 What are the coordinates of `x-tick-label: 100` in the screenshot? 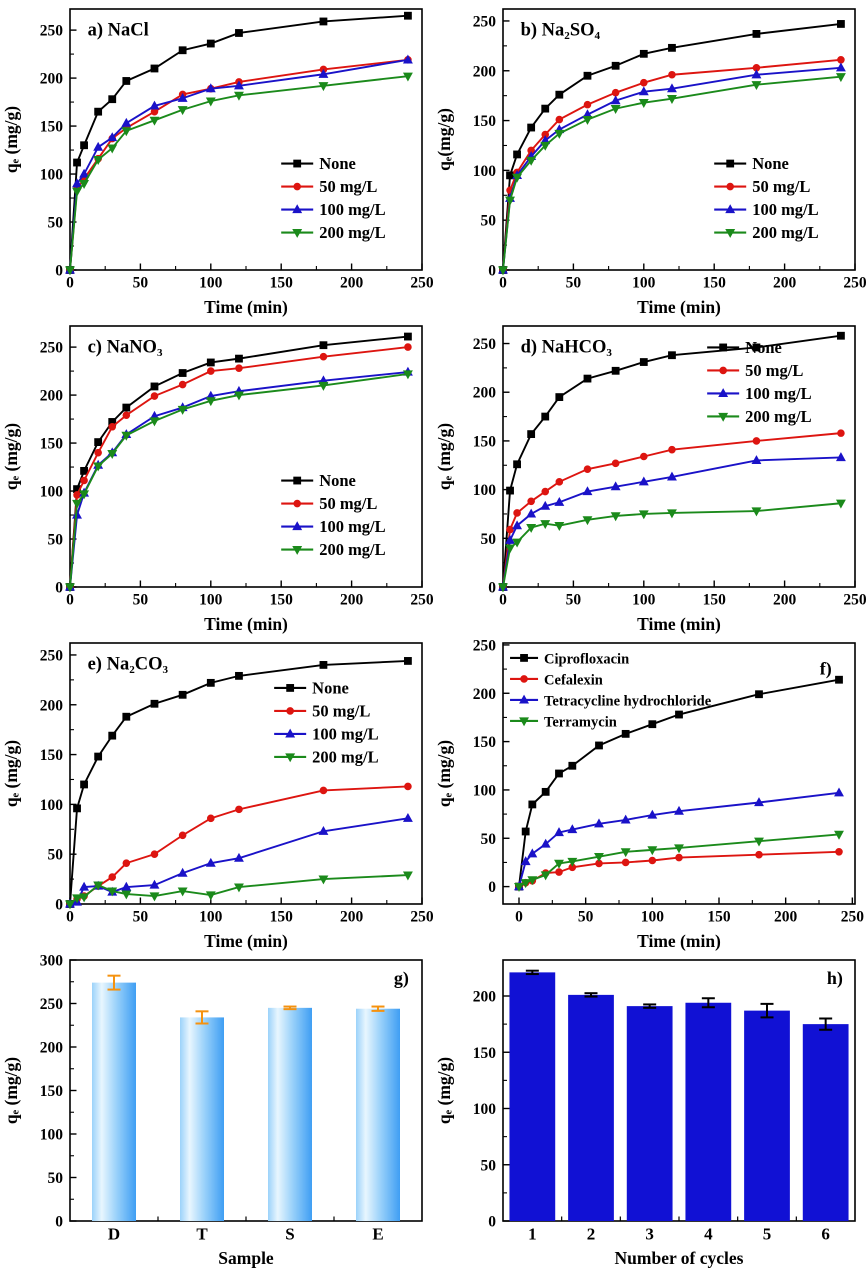 It's located at (211, 600).